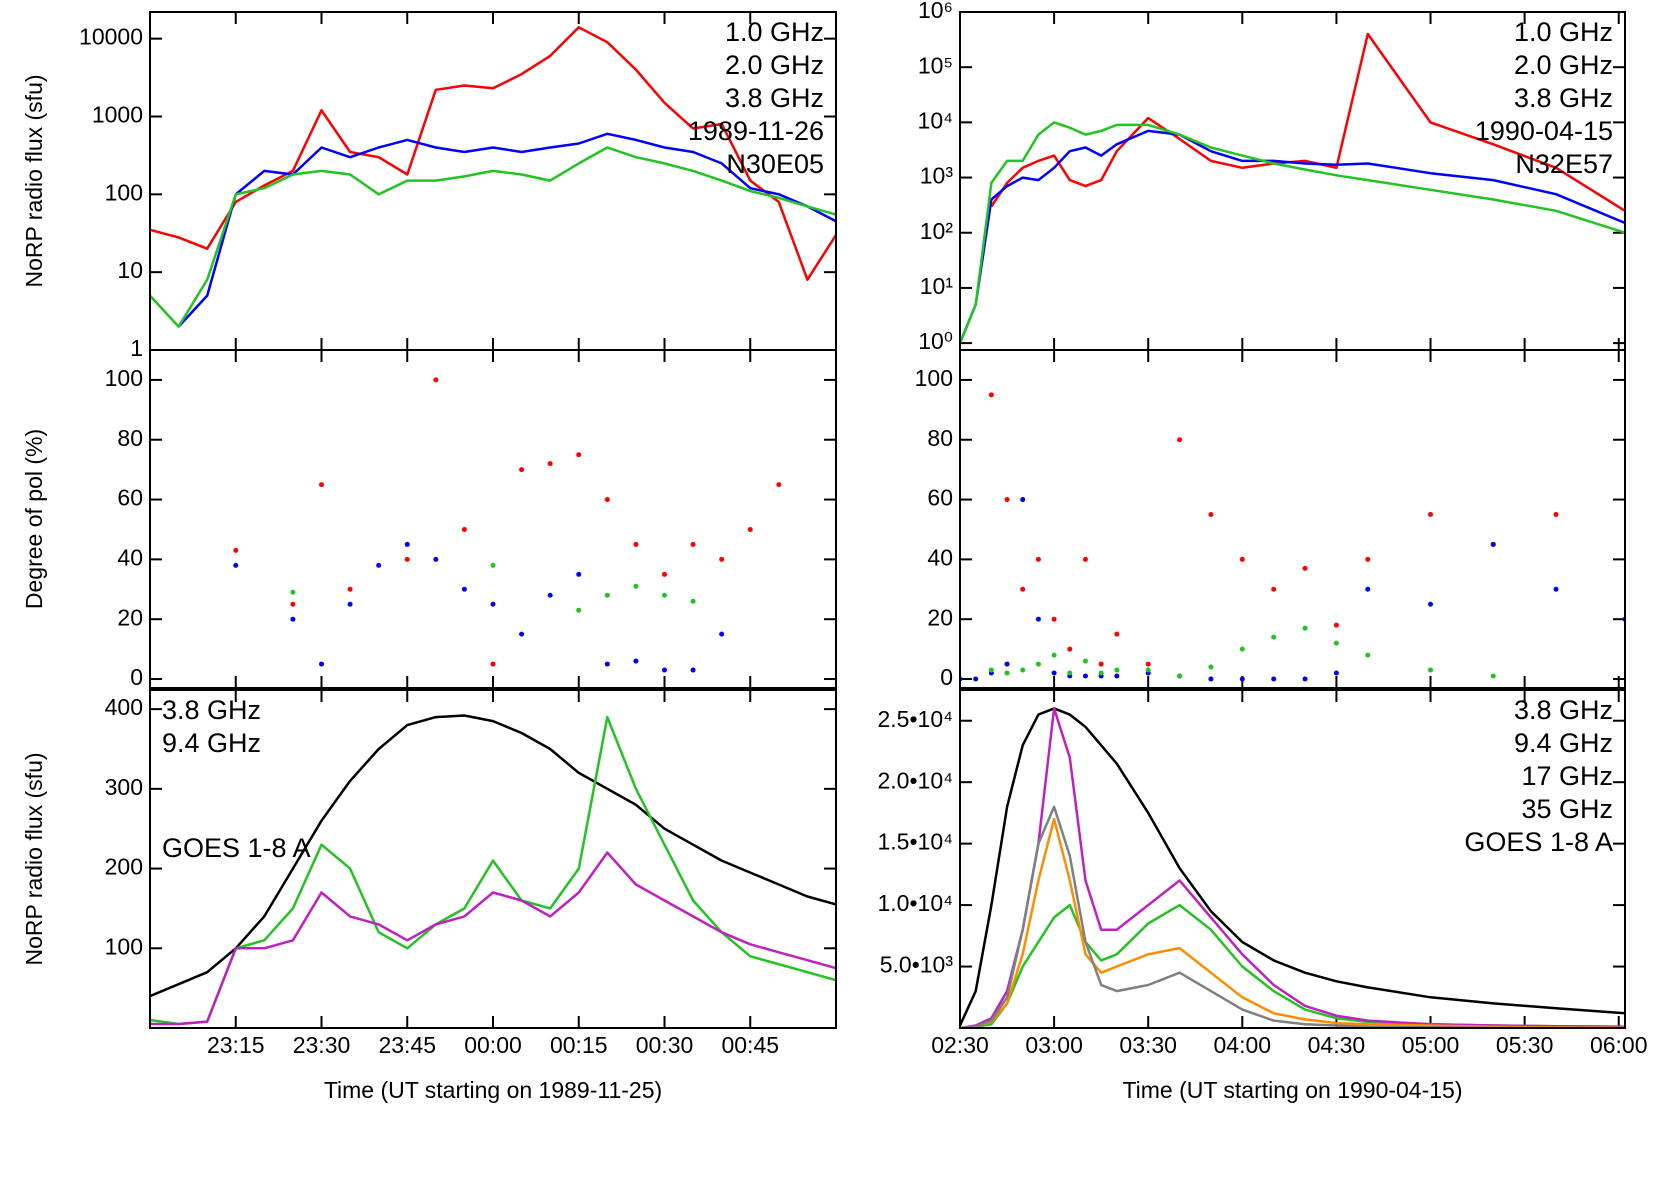  What do you see at coordinates (111, 37) in the screenshot?
I see `y-tick-label: 10000` at bounding box center [111, 37].